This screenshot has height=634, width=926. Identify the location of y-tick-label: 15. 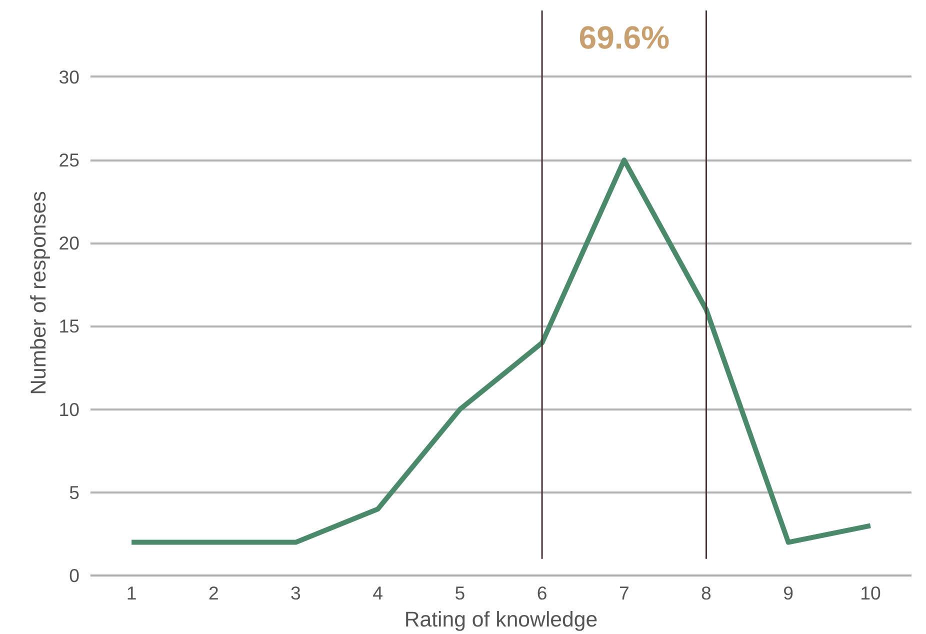
(69, 326).